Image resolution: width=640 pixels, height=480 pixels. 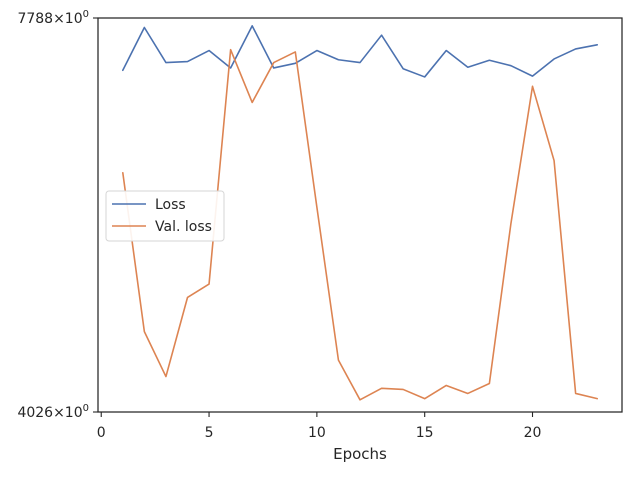 What do you see at coordinates (165, 216) in the screenshot?
I see `legend: Loss Val. loss` at bounding box center [165, 216].